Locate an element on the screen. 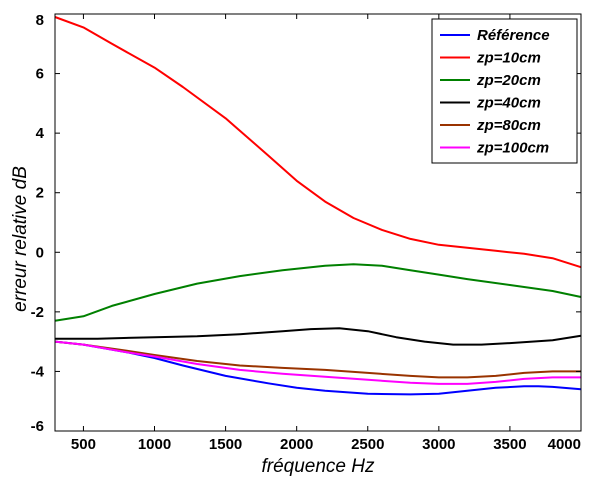  x-tick-label: 1000 is located at coordinates (154, 444).